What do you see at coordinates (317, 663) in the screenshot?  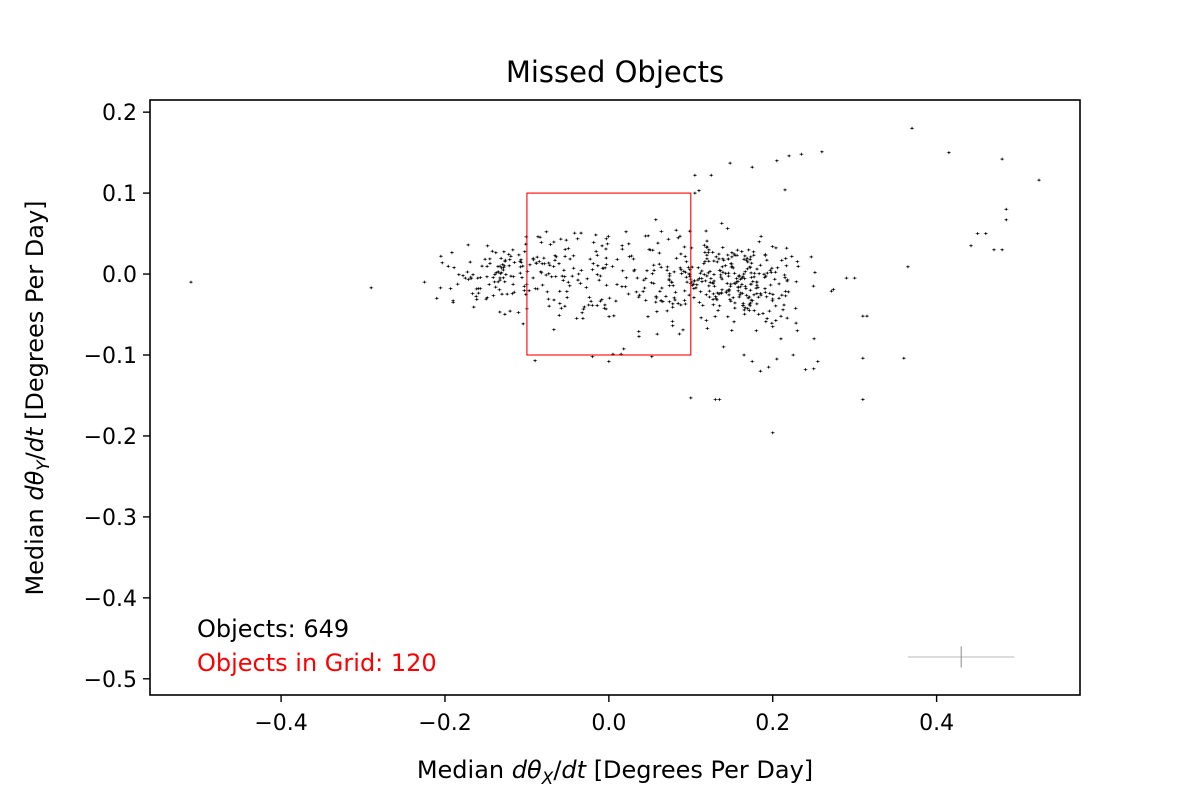 I see `objects-in-grid-label: Objects in Grid: 120` at bounding box center [317, 663].